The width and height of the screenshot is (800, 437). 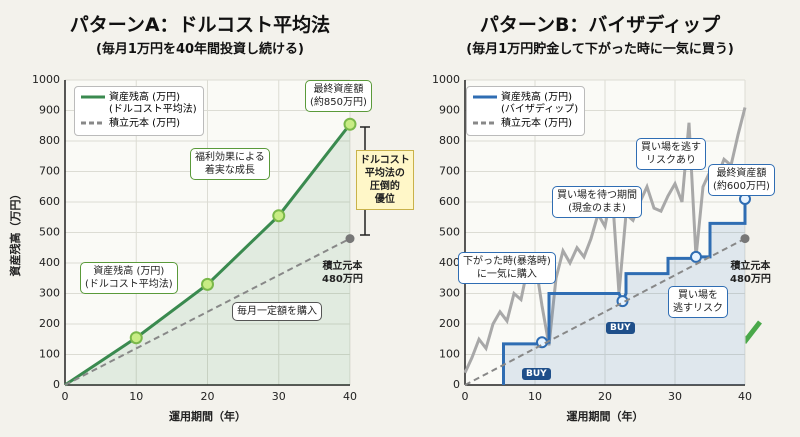 I want to click on annotation: 下がった時(暴落時) に一気に購入, so click(x=507, y=268).